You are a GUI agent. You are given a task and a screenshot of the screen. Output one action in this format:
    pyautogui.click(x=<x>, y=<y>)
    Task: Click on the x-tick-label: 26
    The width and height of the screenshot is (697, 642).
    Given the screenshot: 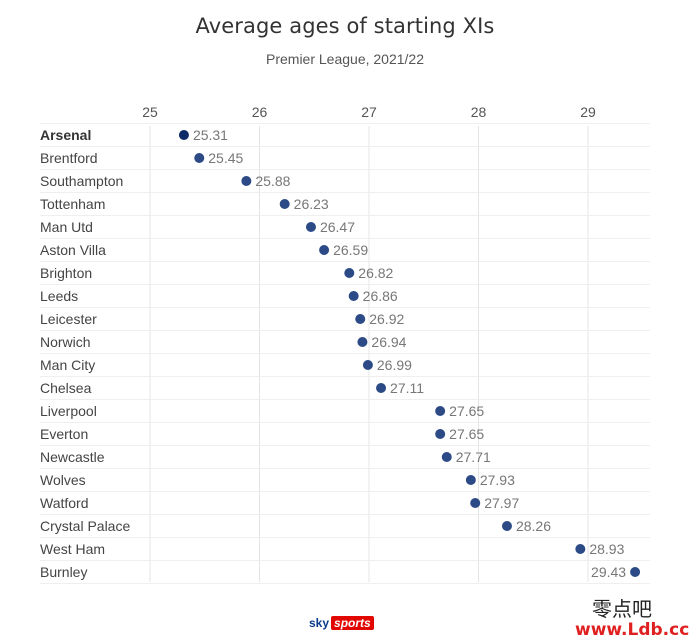 What is the action you would take?
    pyautogui.click(x=260, y=112)
    